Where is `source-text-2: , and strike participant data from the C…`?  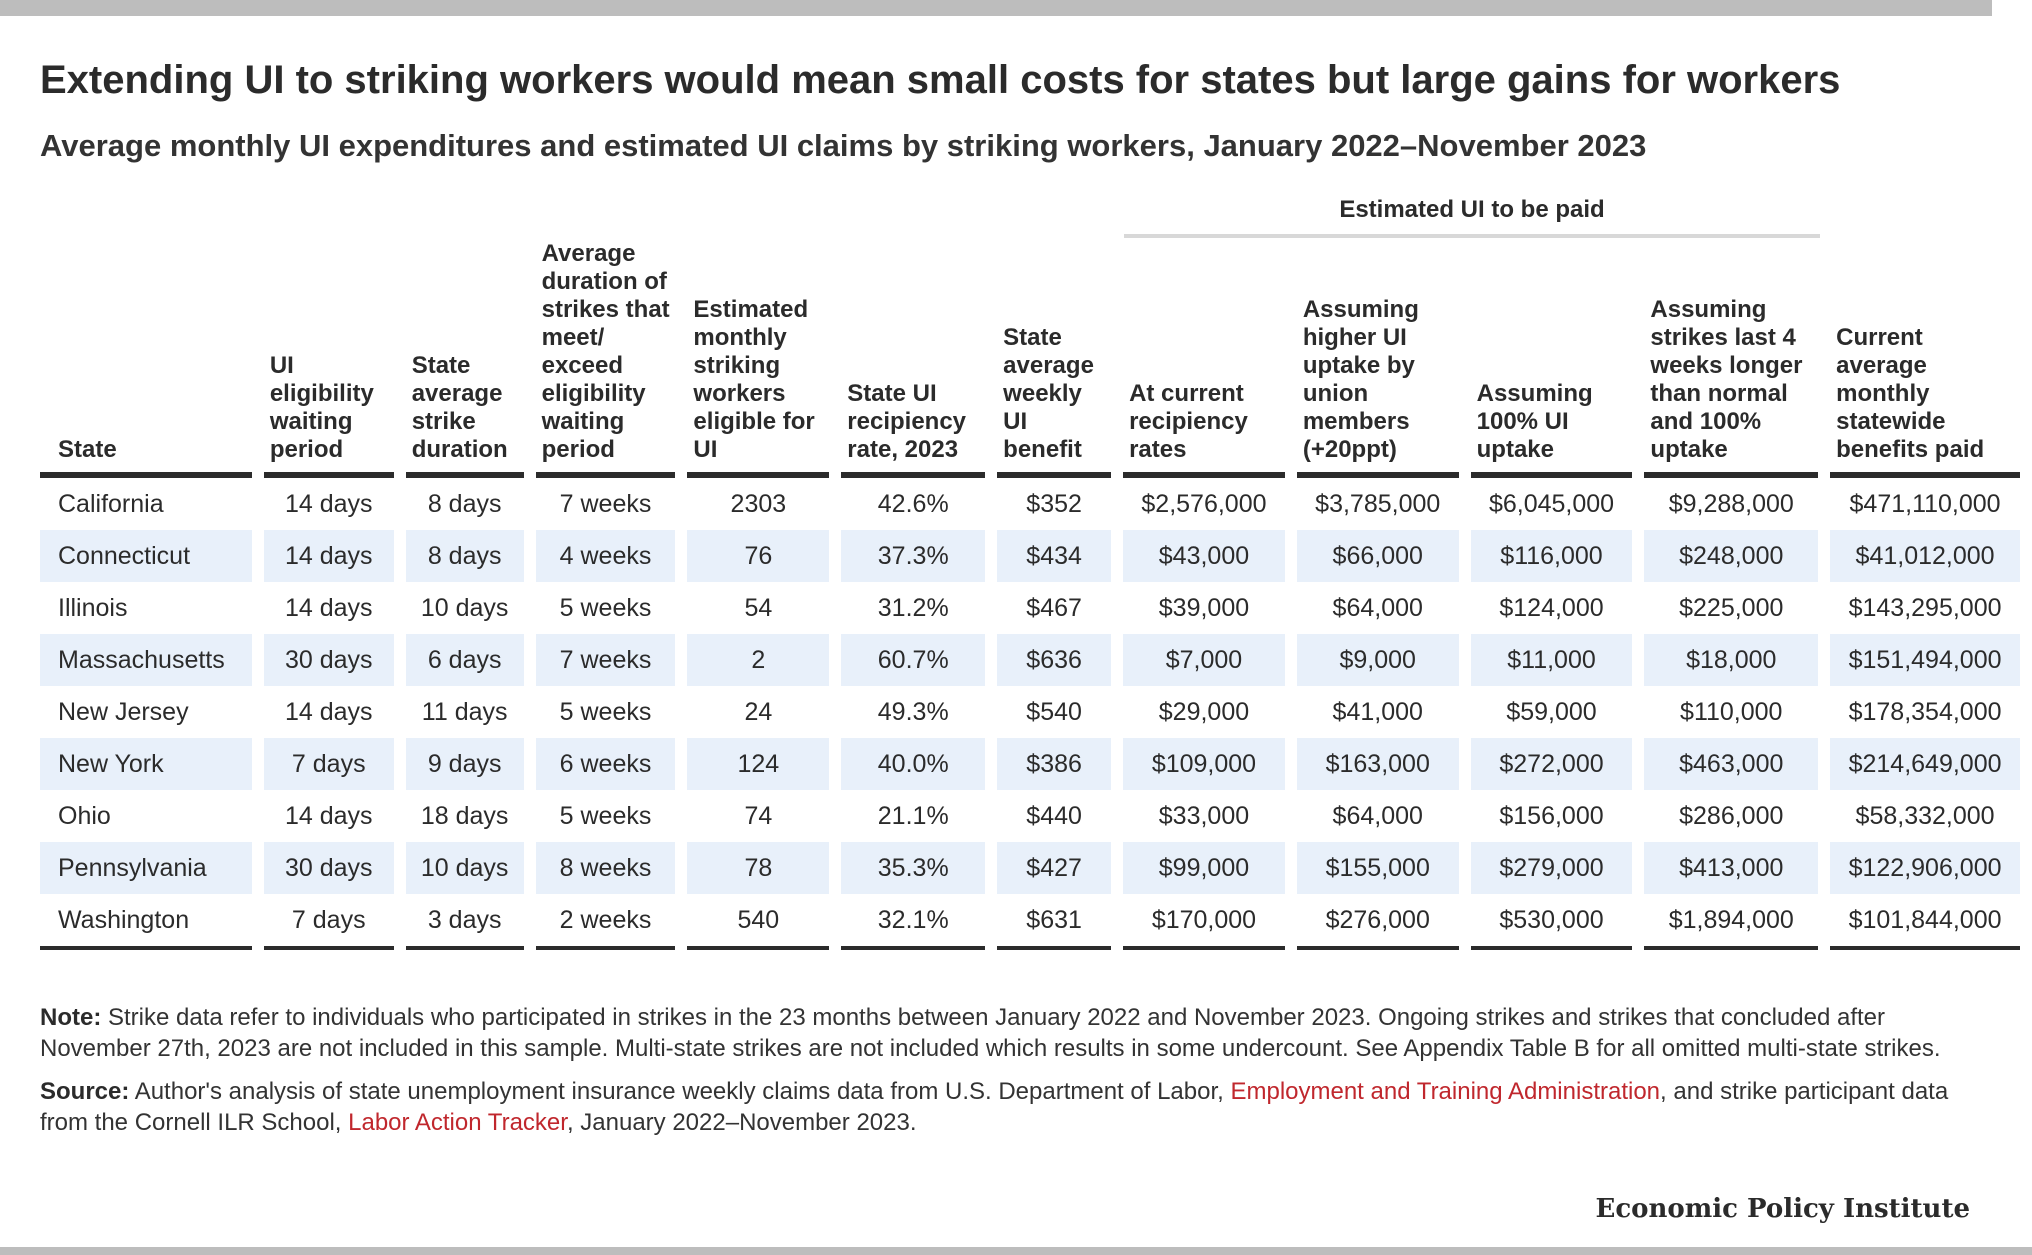
source-text-2: , and strike participant data from the C… is located at coordinates (994, 1107).